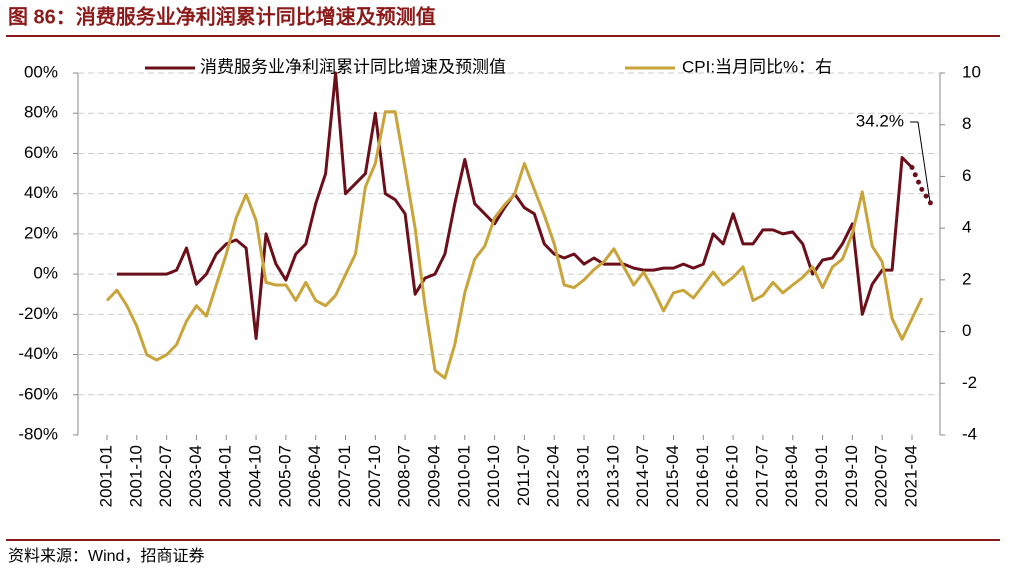 The height and width of the screenshot is (580, 1016). I want to click on x-tick-label: 2013-10, so click(612, 476).